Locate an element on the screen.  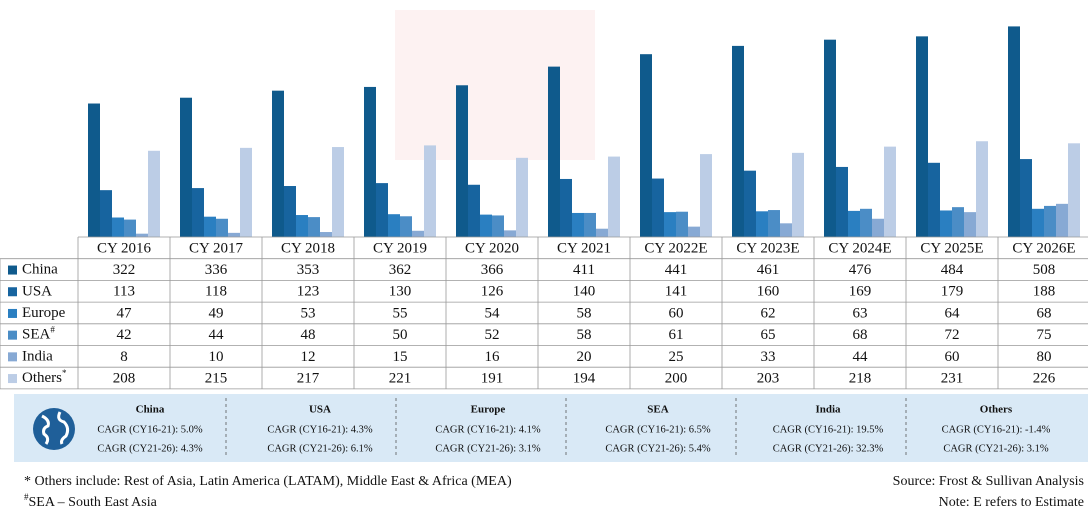
legend-name: Others is located at coordinates (42, 378).